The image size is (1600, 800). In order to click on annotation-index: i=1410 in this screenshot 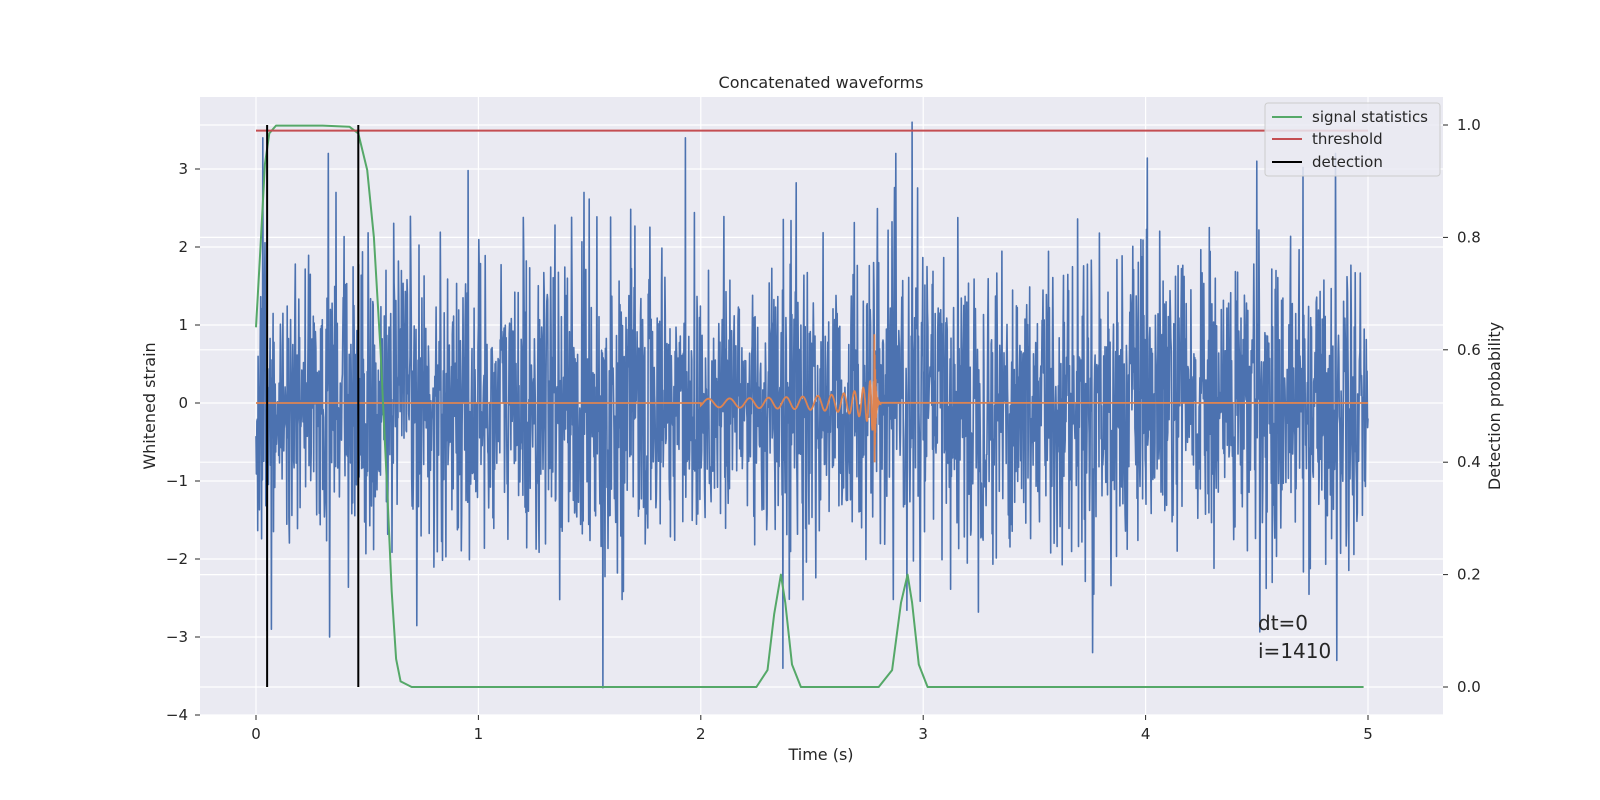, I will do `click(1294, 651)`.